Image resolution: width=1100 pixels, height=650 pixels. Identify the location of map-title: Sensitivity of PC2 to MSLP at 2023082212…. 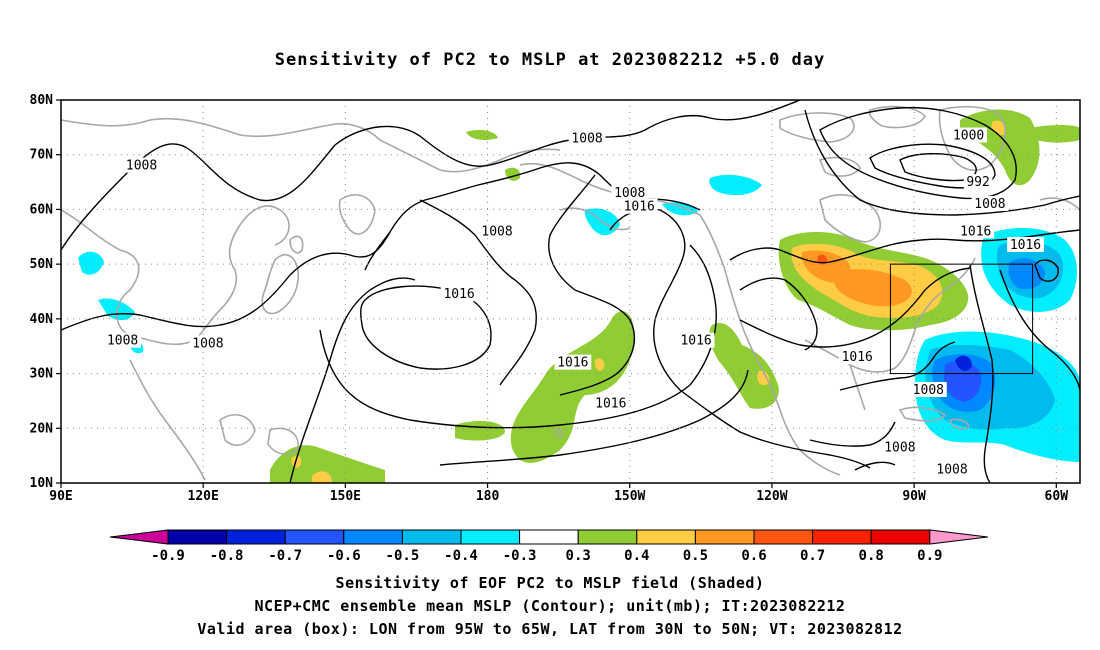
(550, 60).